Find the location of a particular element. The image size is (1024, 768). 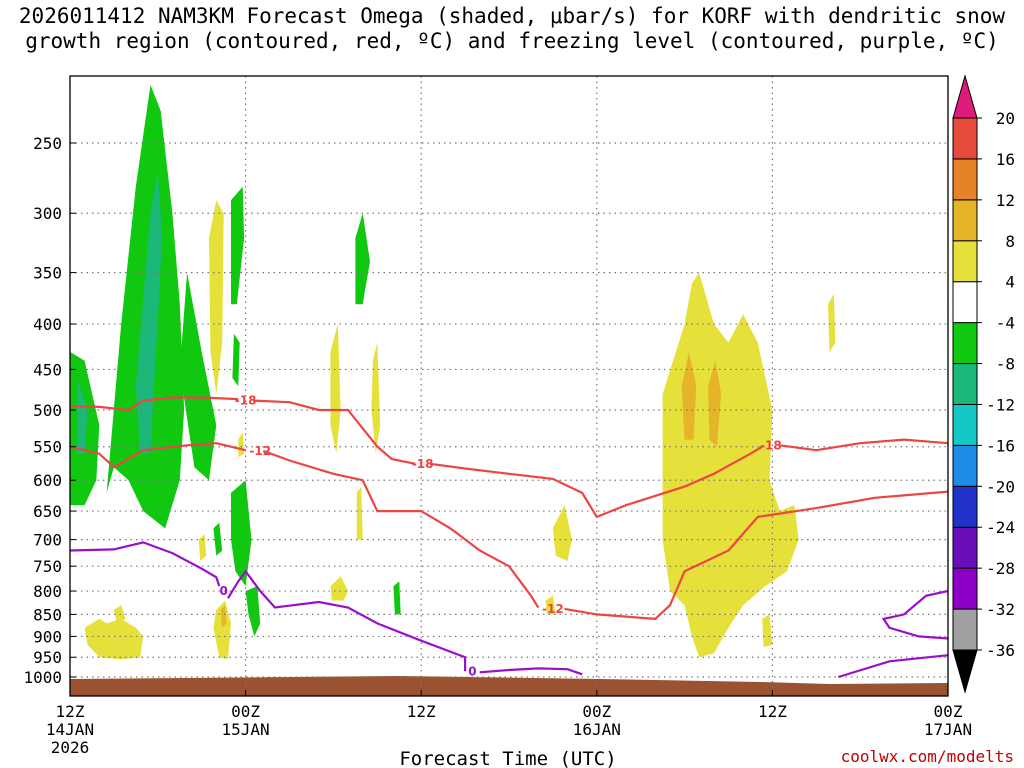

y-tick-label: 700 is located at coordinates (47, 540).